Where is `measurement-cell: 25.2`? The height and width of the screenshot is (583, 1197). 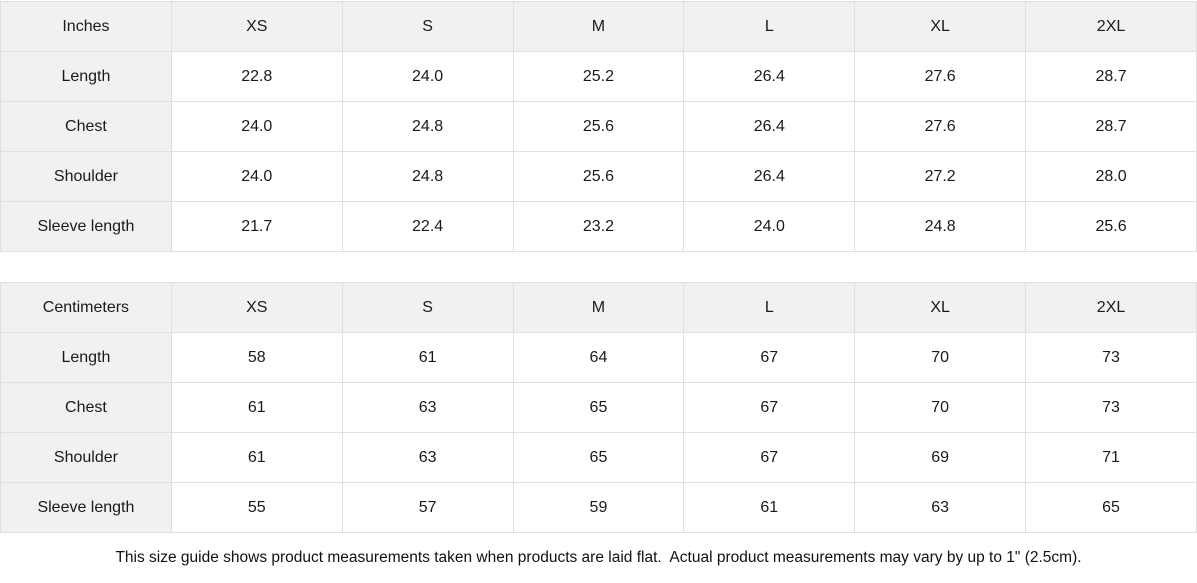
measurement-cell: 25.2 is located at coordinates (598, 76).